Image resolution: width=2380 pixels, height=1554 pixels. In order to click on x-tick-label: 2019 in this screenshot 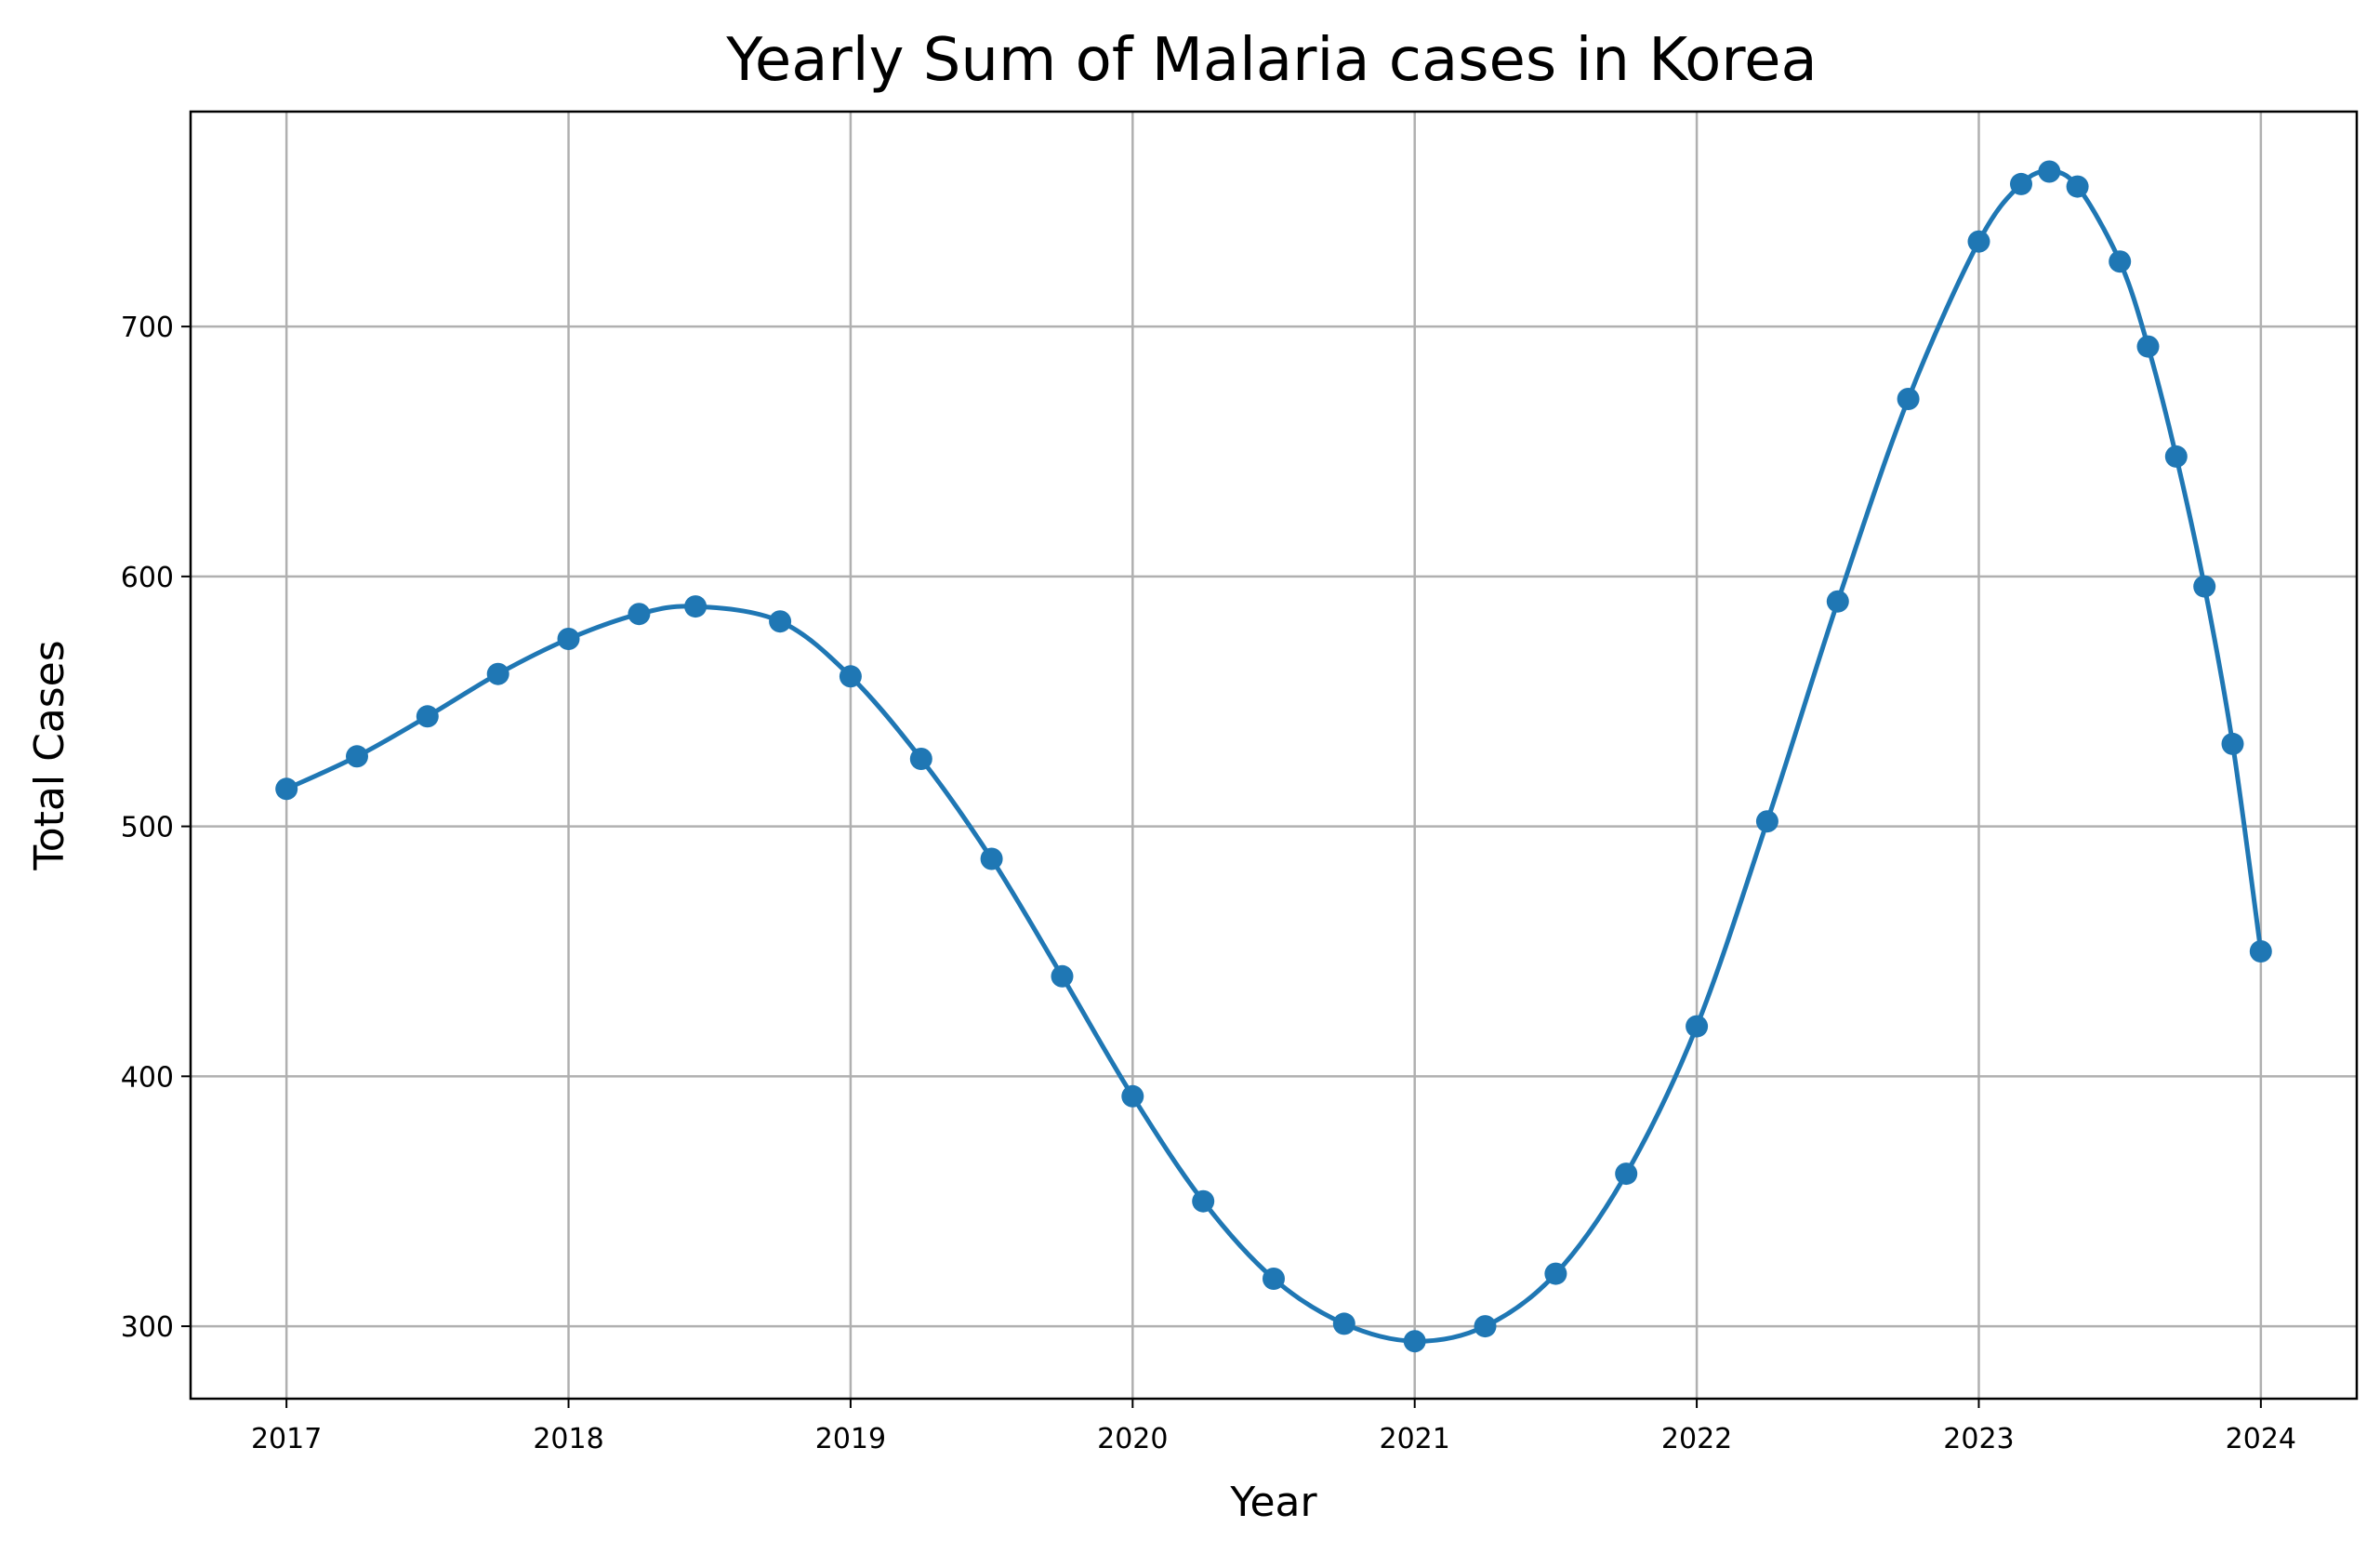, I will do `click(850, 1439)`.